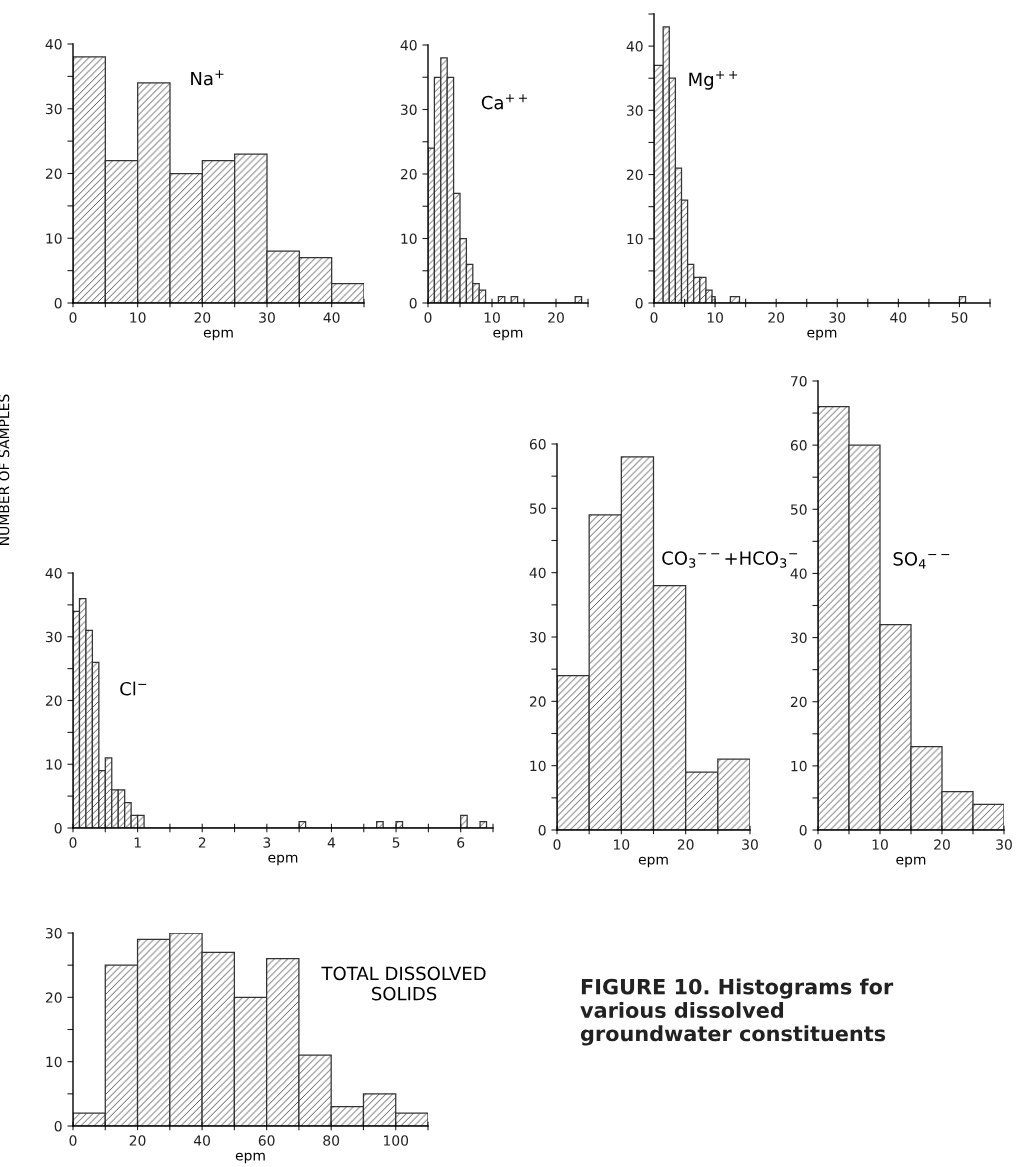 The height and width of the screenshot is (1167, 1017). What do you see at coordinates (266, 1140) in the screenshot?
I see `x-tick-label: 60` at bounding box center [266, 1140].